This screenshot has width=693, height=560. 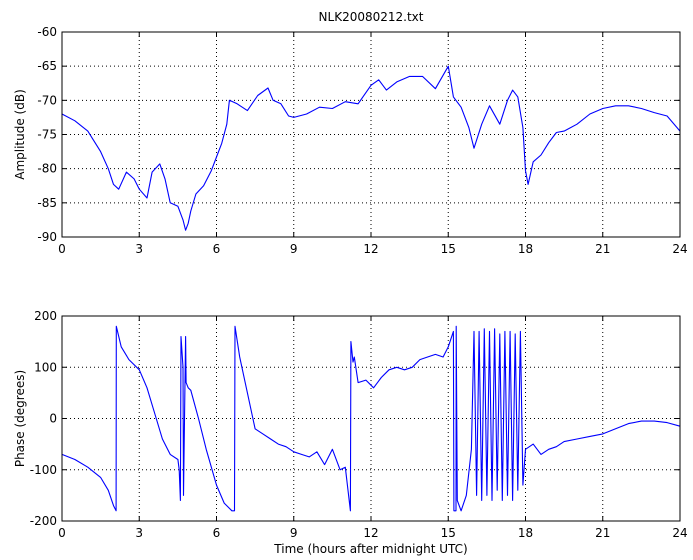 I want to click on y-axis-label: Amplitude (dB), so click(x=20, y=134).